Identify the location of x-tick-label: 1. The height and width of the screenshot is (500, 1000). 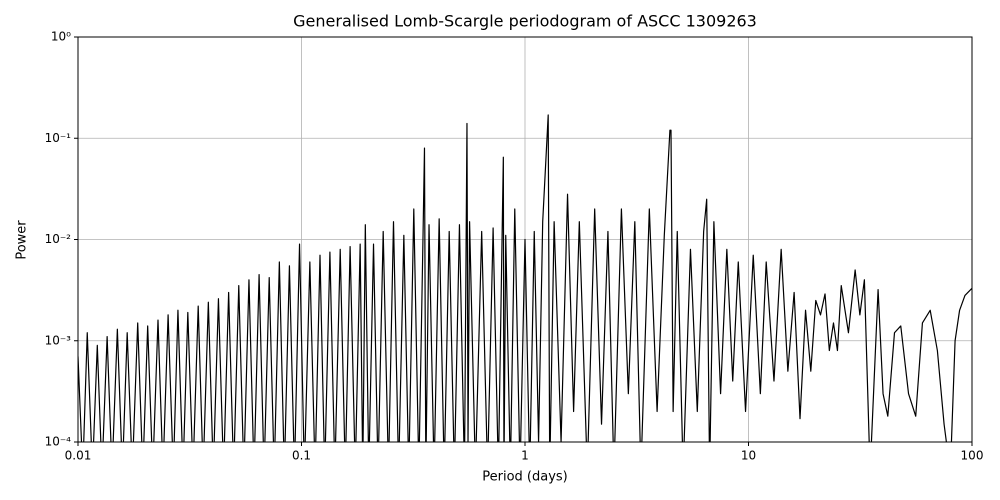
(525, 456).